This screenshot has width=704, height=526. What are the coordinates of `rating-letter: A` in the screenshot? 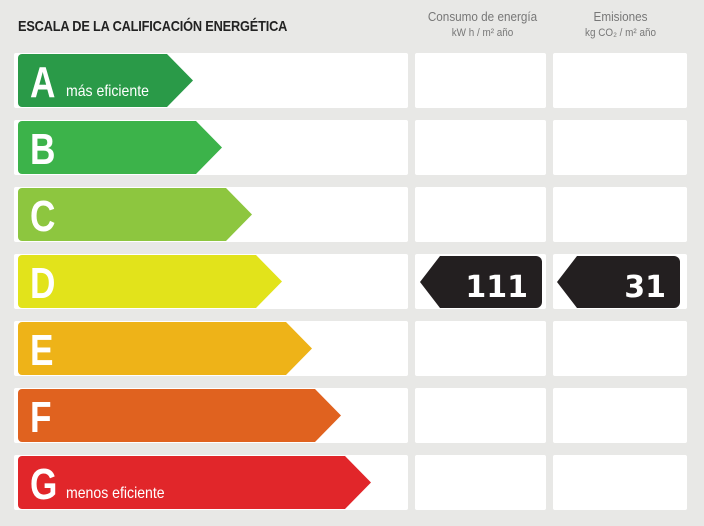 It's located at (43, 82).